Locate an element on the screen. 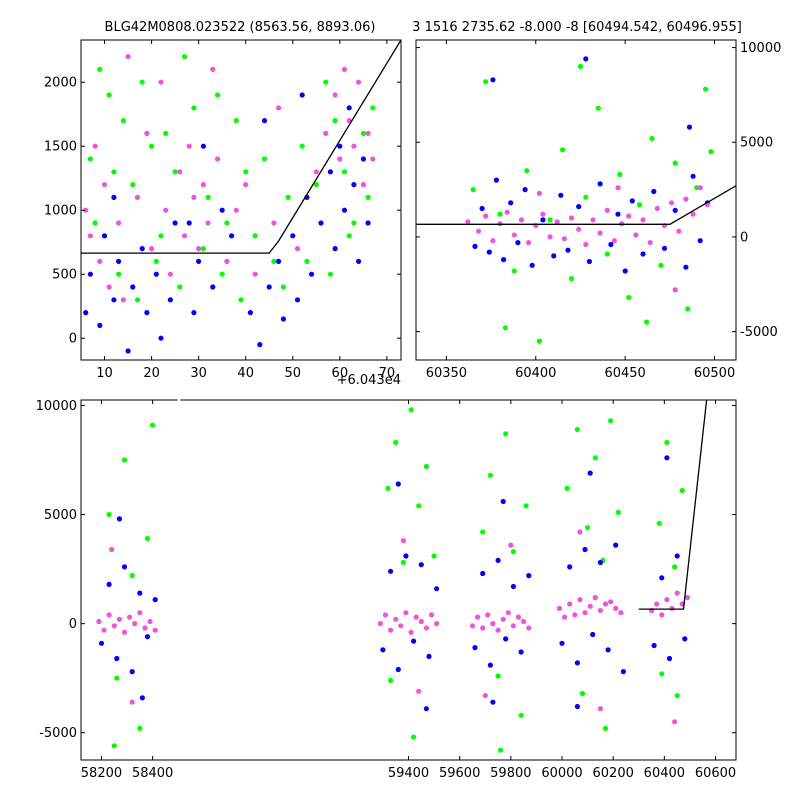 This screenshot has height=800, width=800. top-left-chart-x-offset-label: +6.043e4 is located at coordinates (369, 380).